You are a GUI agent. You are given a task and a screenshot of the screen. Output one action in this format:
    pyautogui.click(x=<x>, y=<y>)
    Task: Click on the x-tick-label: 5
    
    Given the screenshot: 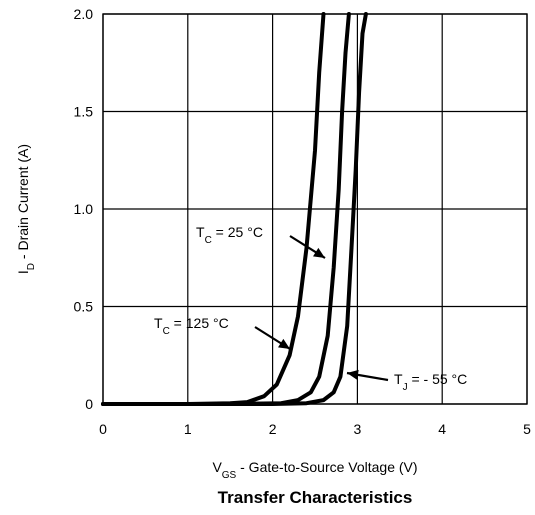 What is the action you would take?
    pyautogui.click(x=527, y=429)
    